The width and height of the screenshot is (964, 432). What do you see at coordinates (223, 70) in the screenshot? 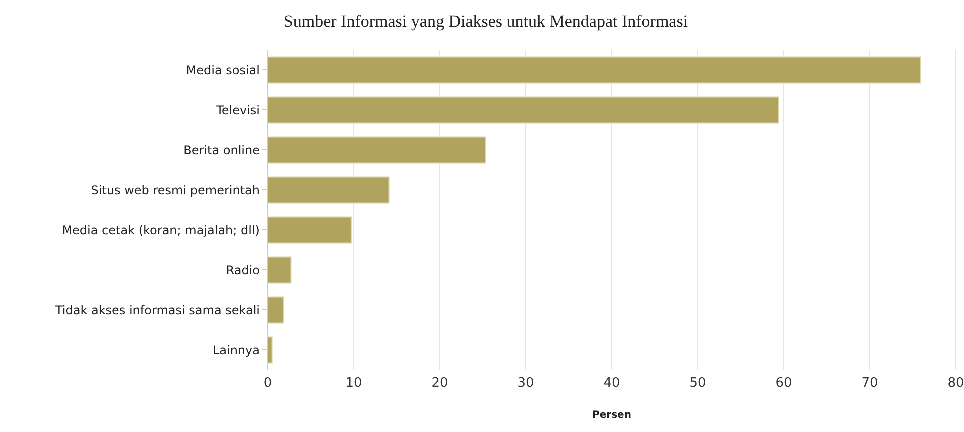
I see `y-tick-label: Media sosial` at bounding box center [223, 70].